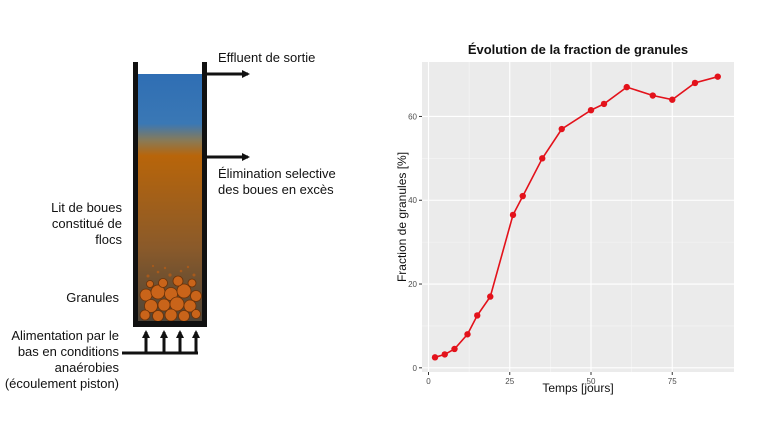 This screenshot has height=440, width=760. I want to click on x-axis-label: Temps [jours], so click(577, 388).